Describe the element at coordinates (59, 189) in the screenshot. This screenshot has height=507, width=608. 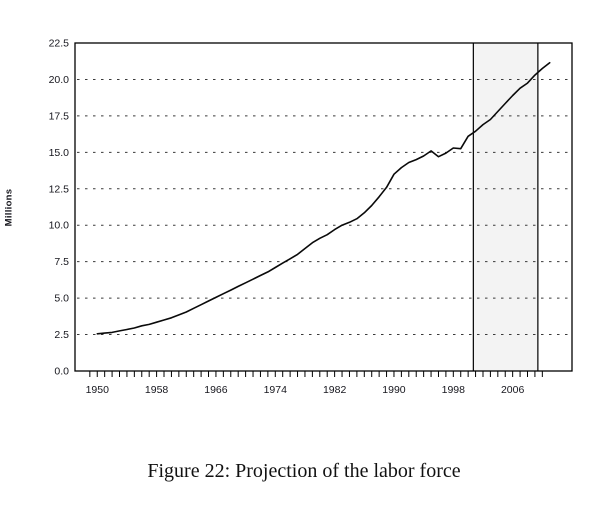
I see `y-axis-label: 12.5` at that location.